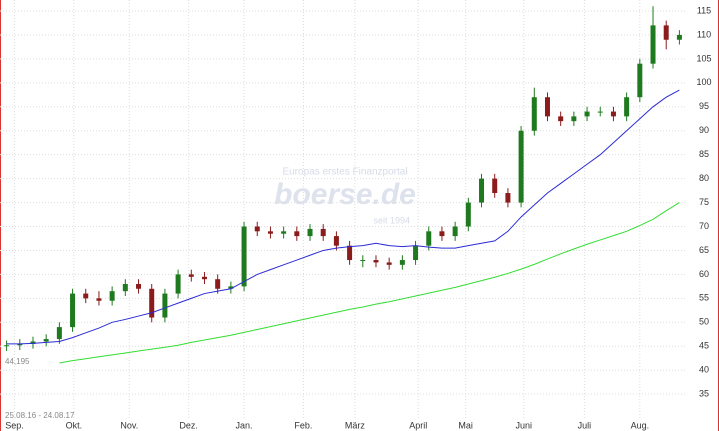  Describe the element at coordinates (704, 370) in the screenshot. I see `y-tick-label: 40` at that location.